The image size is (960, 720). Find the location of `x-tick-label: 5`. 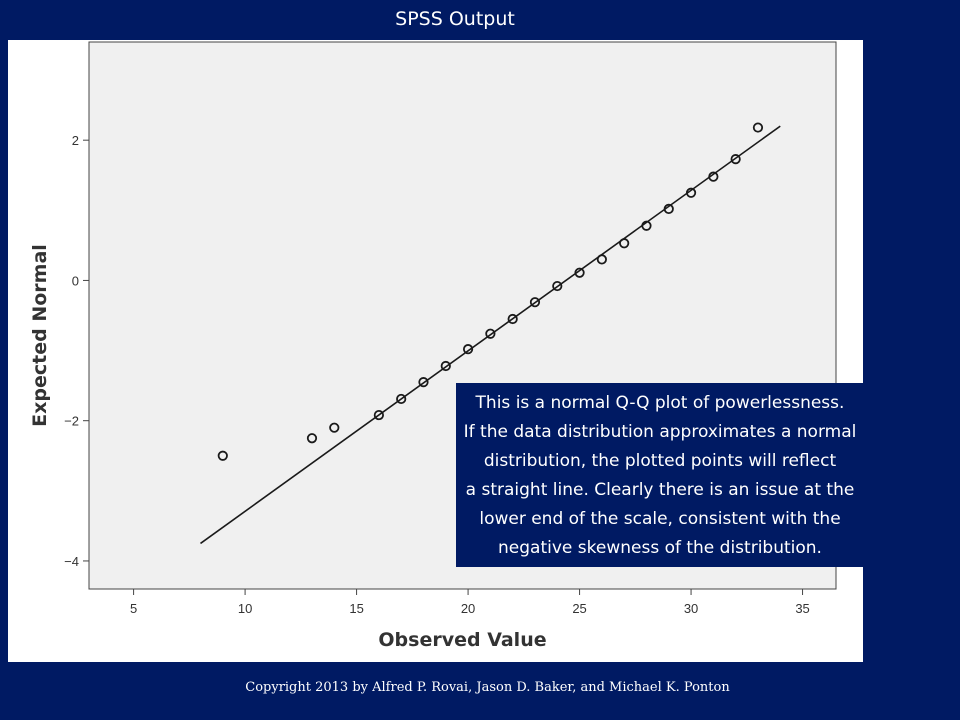

x-tick-label: 5 is located at coordinates (133, 608).